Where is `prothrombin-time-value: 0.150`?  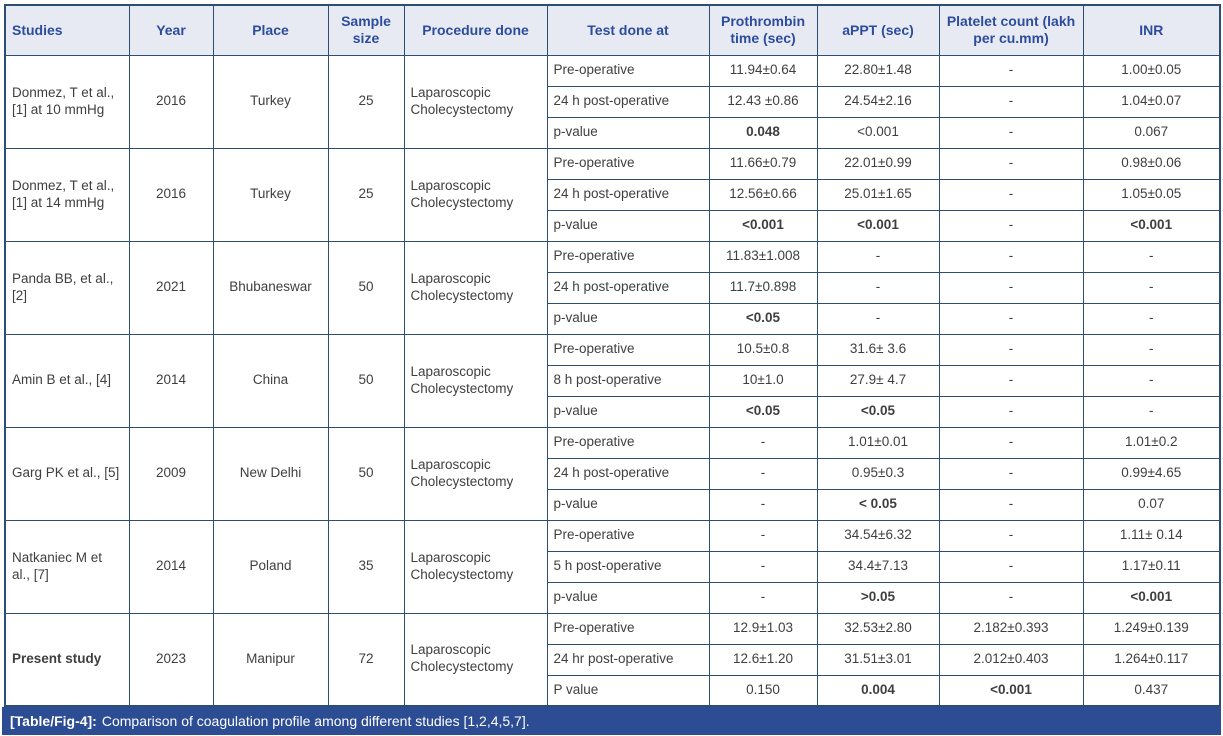 prothrombin-time-value: 0.150 is located at coordinates (763, 690).